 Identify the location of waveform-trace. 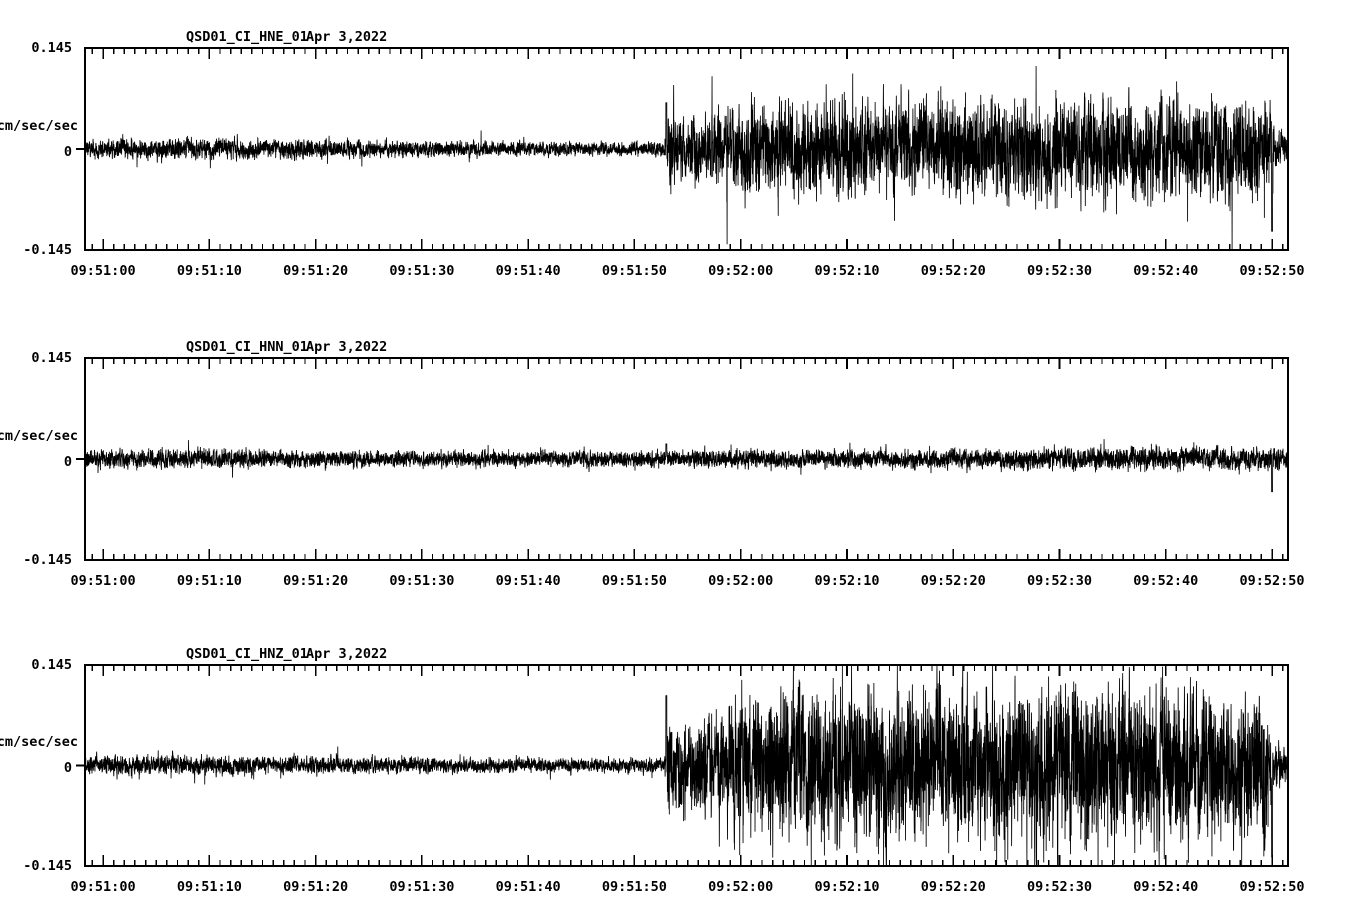
(686, 466).